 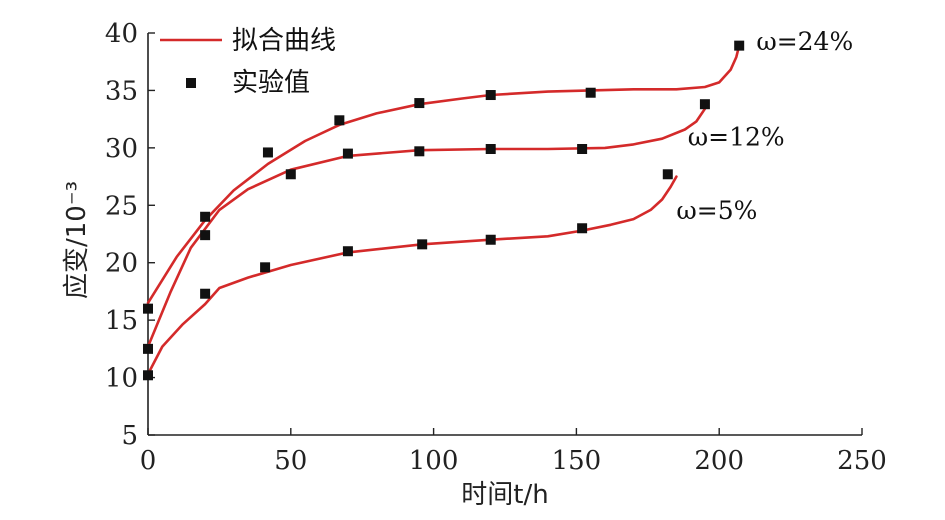 What do you see at coordinates (121, 149) in the screenshot?
I see `y-tick-label: 30` at bounding box center [121, 149].